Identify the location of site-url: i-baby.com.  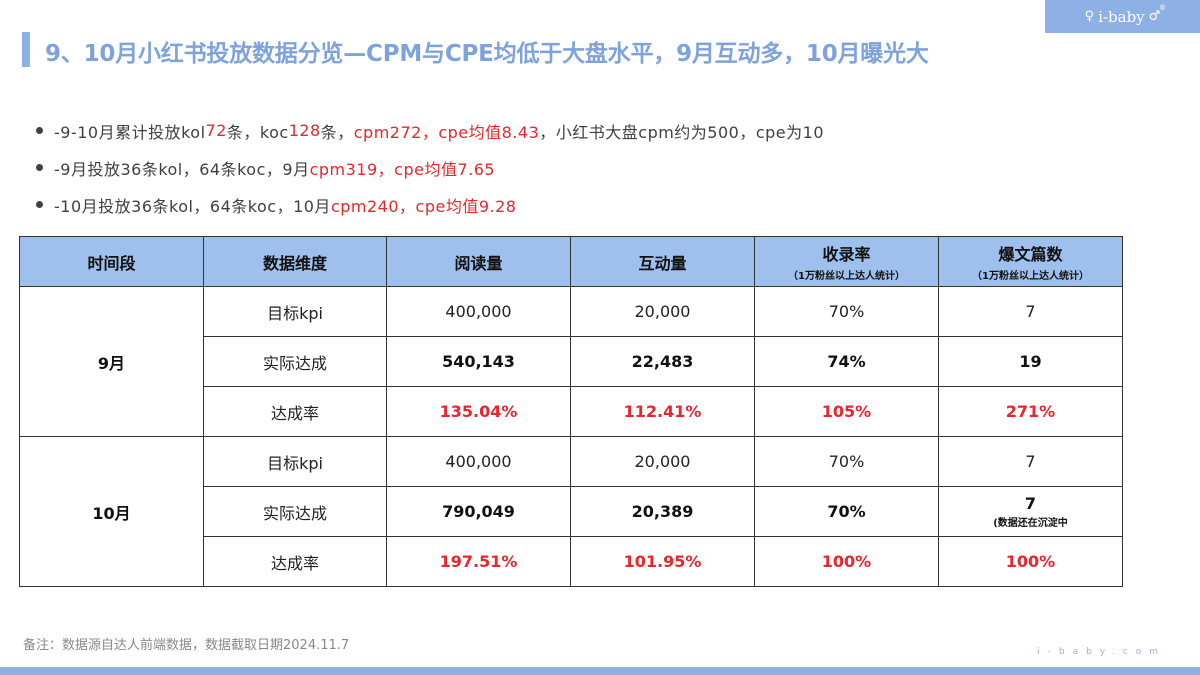
(1101, 652).